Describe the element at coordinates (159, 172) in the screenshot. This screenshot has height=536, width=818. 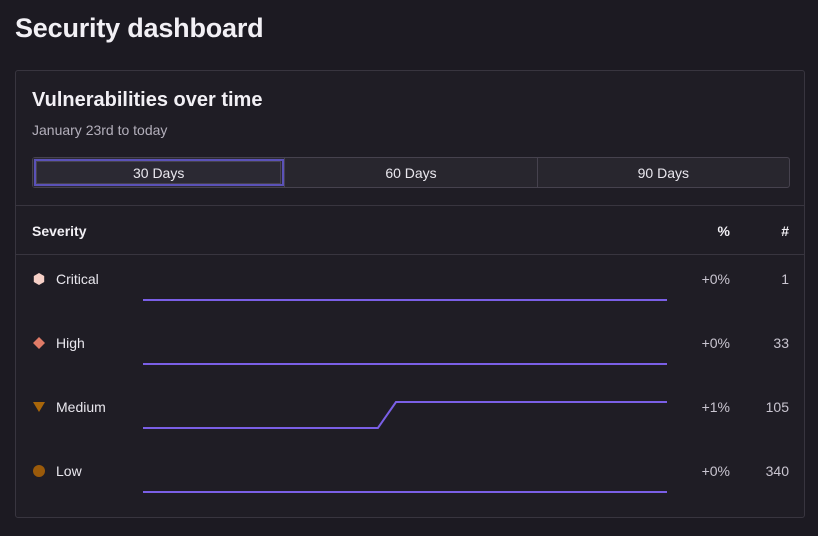
I see `range-30-days-button: 30 Days` at that location.